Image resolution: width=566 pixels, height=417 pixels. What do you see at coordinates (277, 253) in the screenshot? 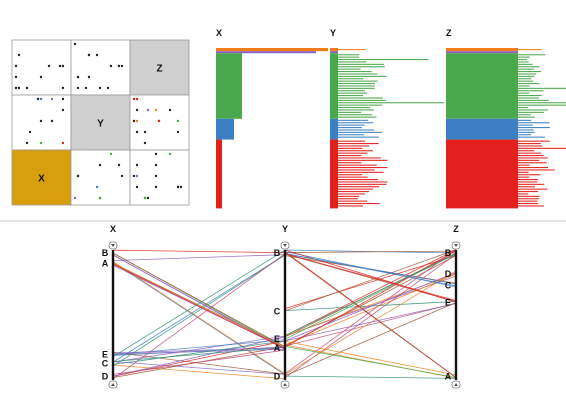
I see `pset-category-label: B` at bounding box center [277, 253].